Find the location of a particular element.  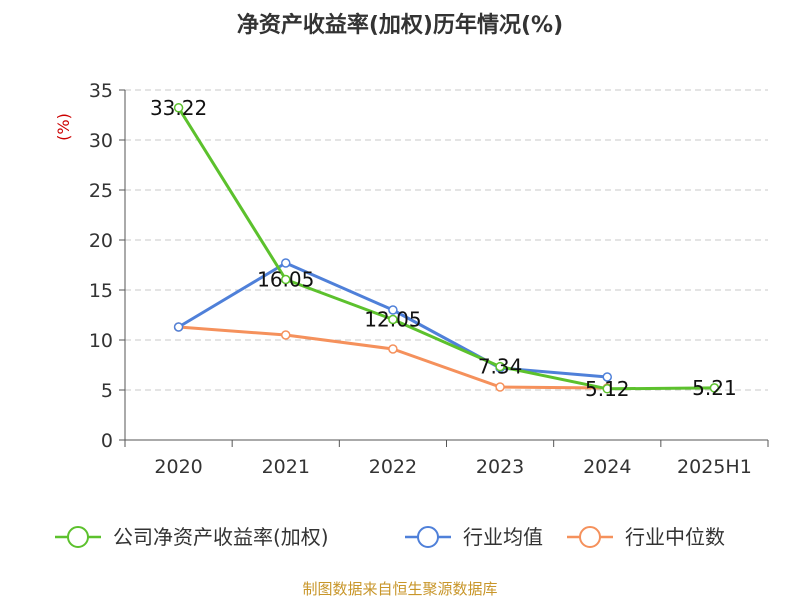

point-s0-2023 is located at coordinates (500, 366).